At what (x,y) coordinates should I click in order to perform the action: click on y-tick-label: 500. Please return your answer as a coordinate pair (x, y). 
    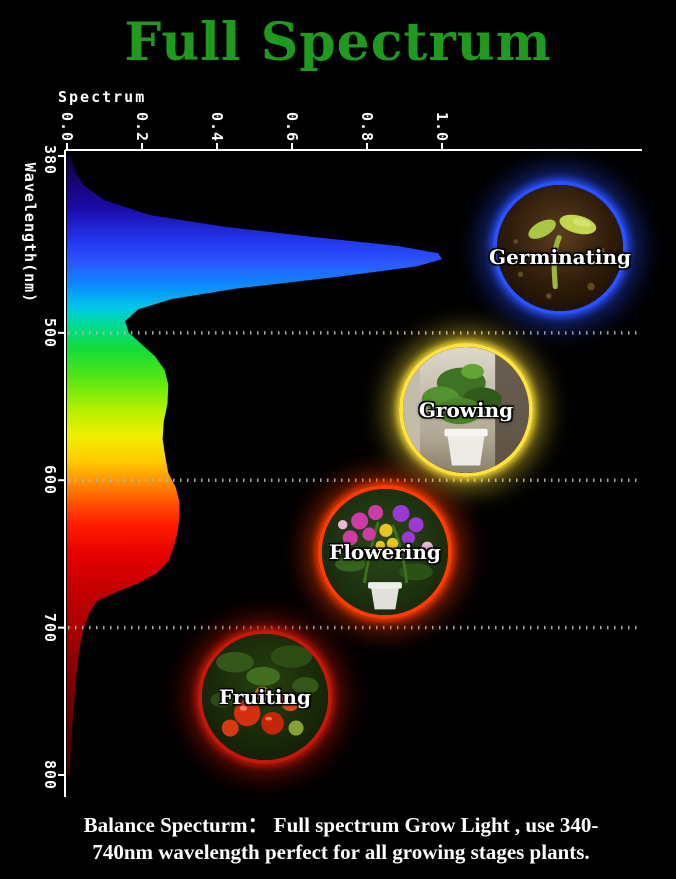
    Looking at the image, I should click on (50, 333).